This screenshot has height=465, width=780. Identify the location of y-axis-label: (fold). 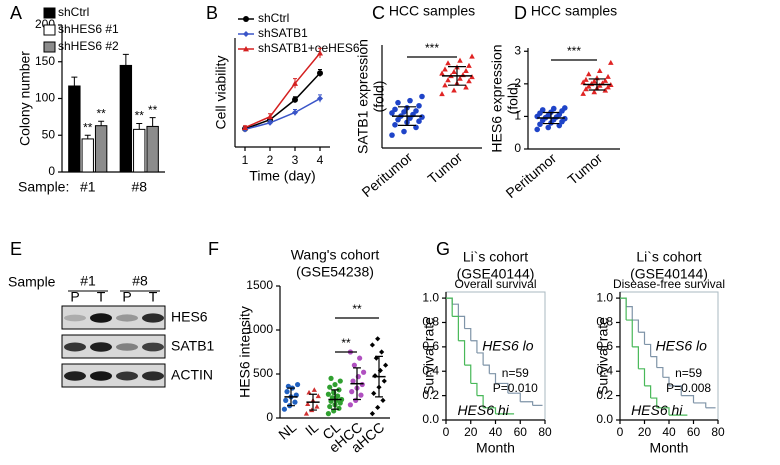
(379, 97).